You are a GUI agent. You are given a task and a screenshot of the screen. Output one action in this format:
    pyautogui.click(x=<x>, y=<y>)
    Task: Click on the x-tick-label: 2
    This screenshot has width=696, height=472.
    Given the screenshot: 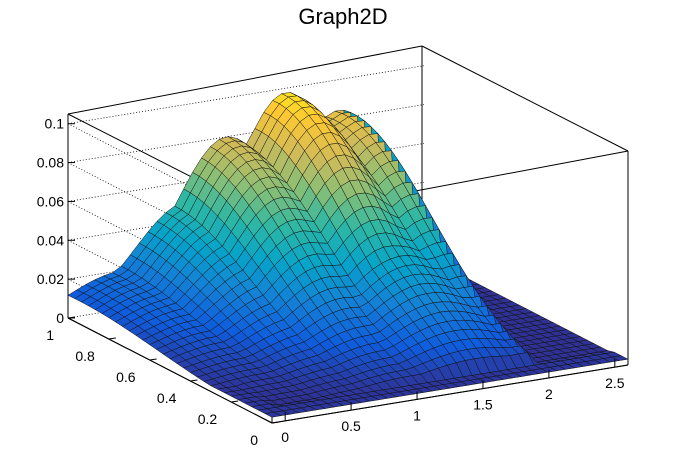 What is the action you would take?
    pyautogui.click(x=549, y=394)
    